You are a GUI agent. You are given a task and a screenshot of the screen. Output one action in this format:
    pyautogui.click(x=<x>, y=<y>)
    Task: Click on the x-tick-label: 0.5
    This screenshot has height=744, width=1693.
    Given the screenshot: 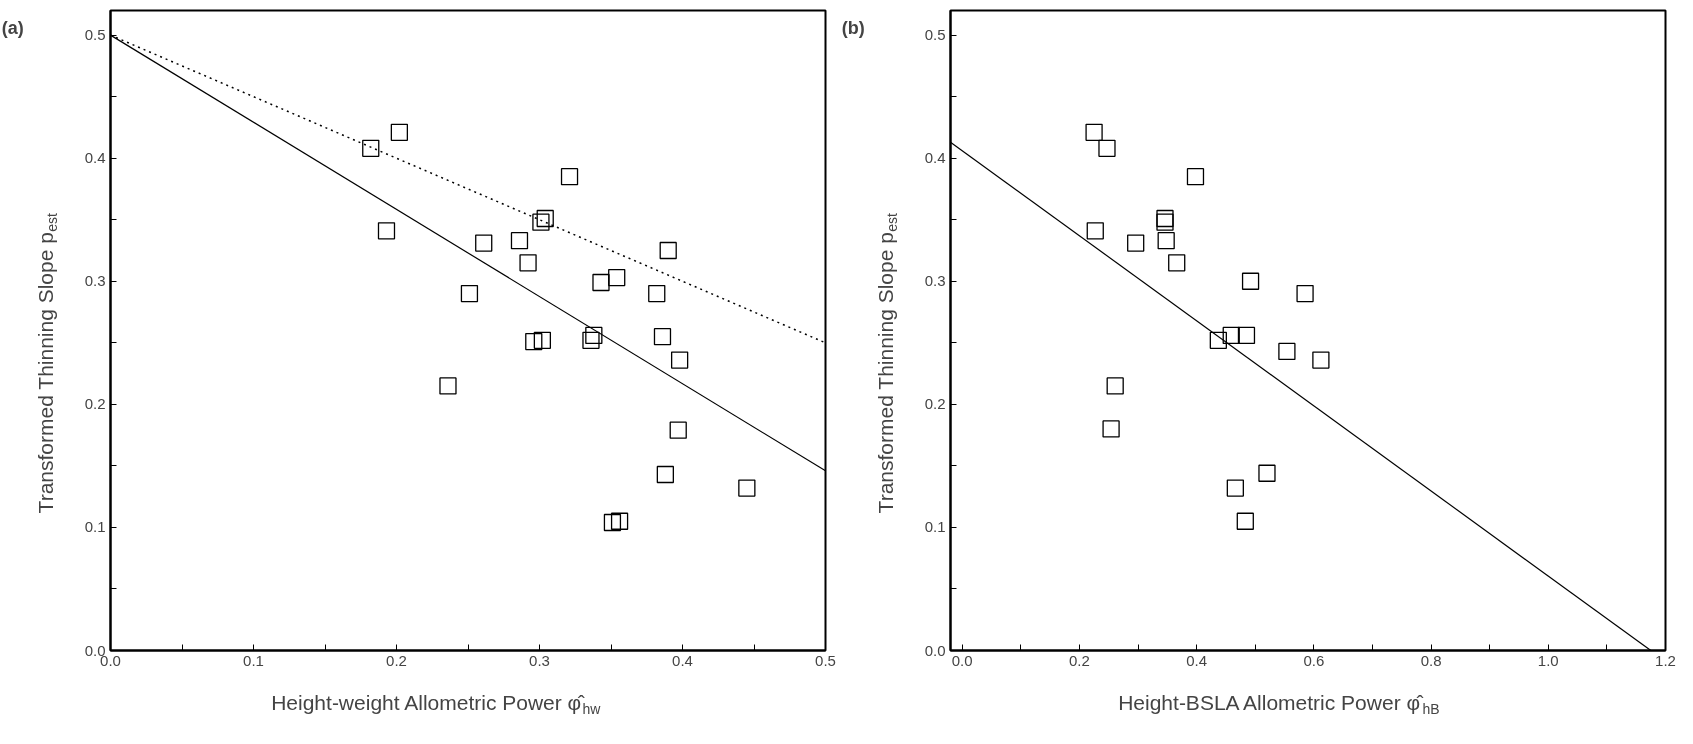 What is the action you would take?
    pyautogui.click(x=825, y=660)
    